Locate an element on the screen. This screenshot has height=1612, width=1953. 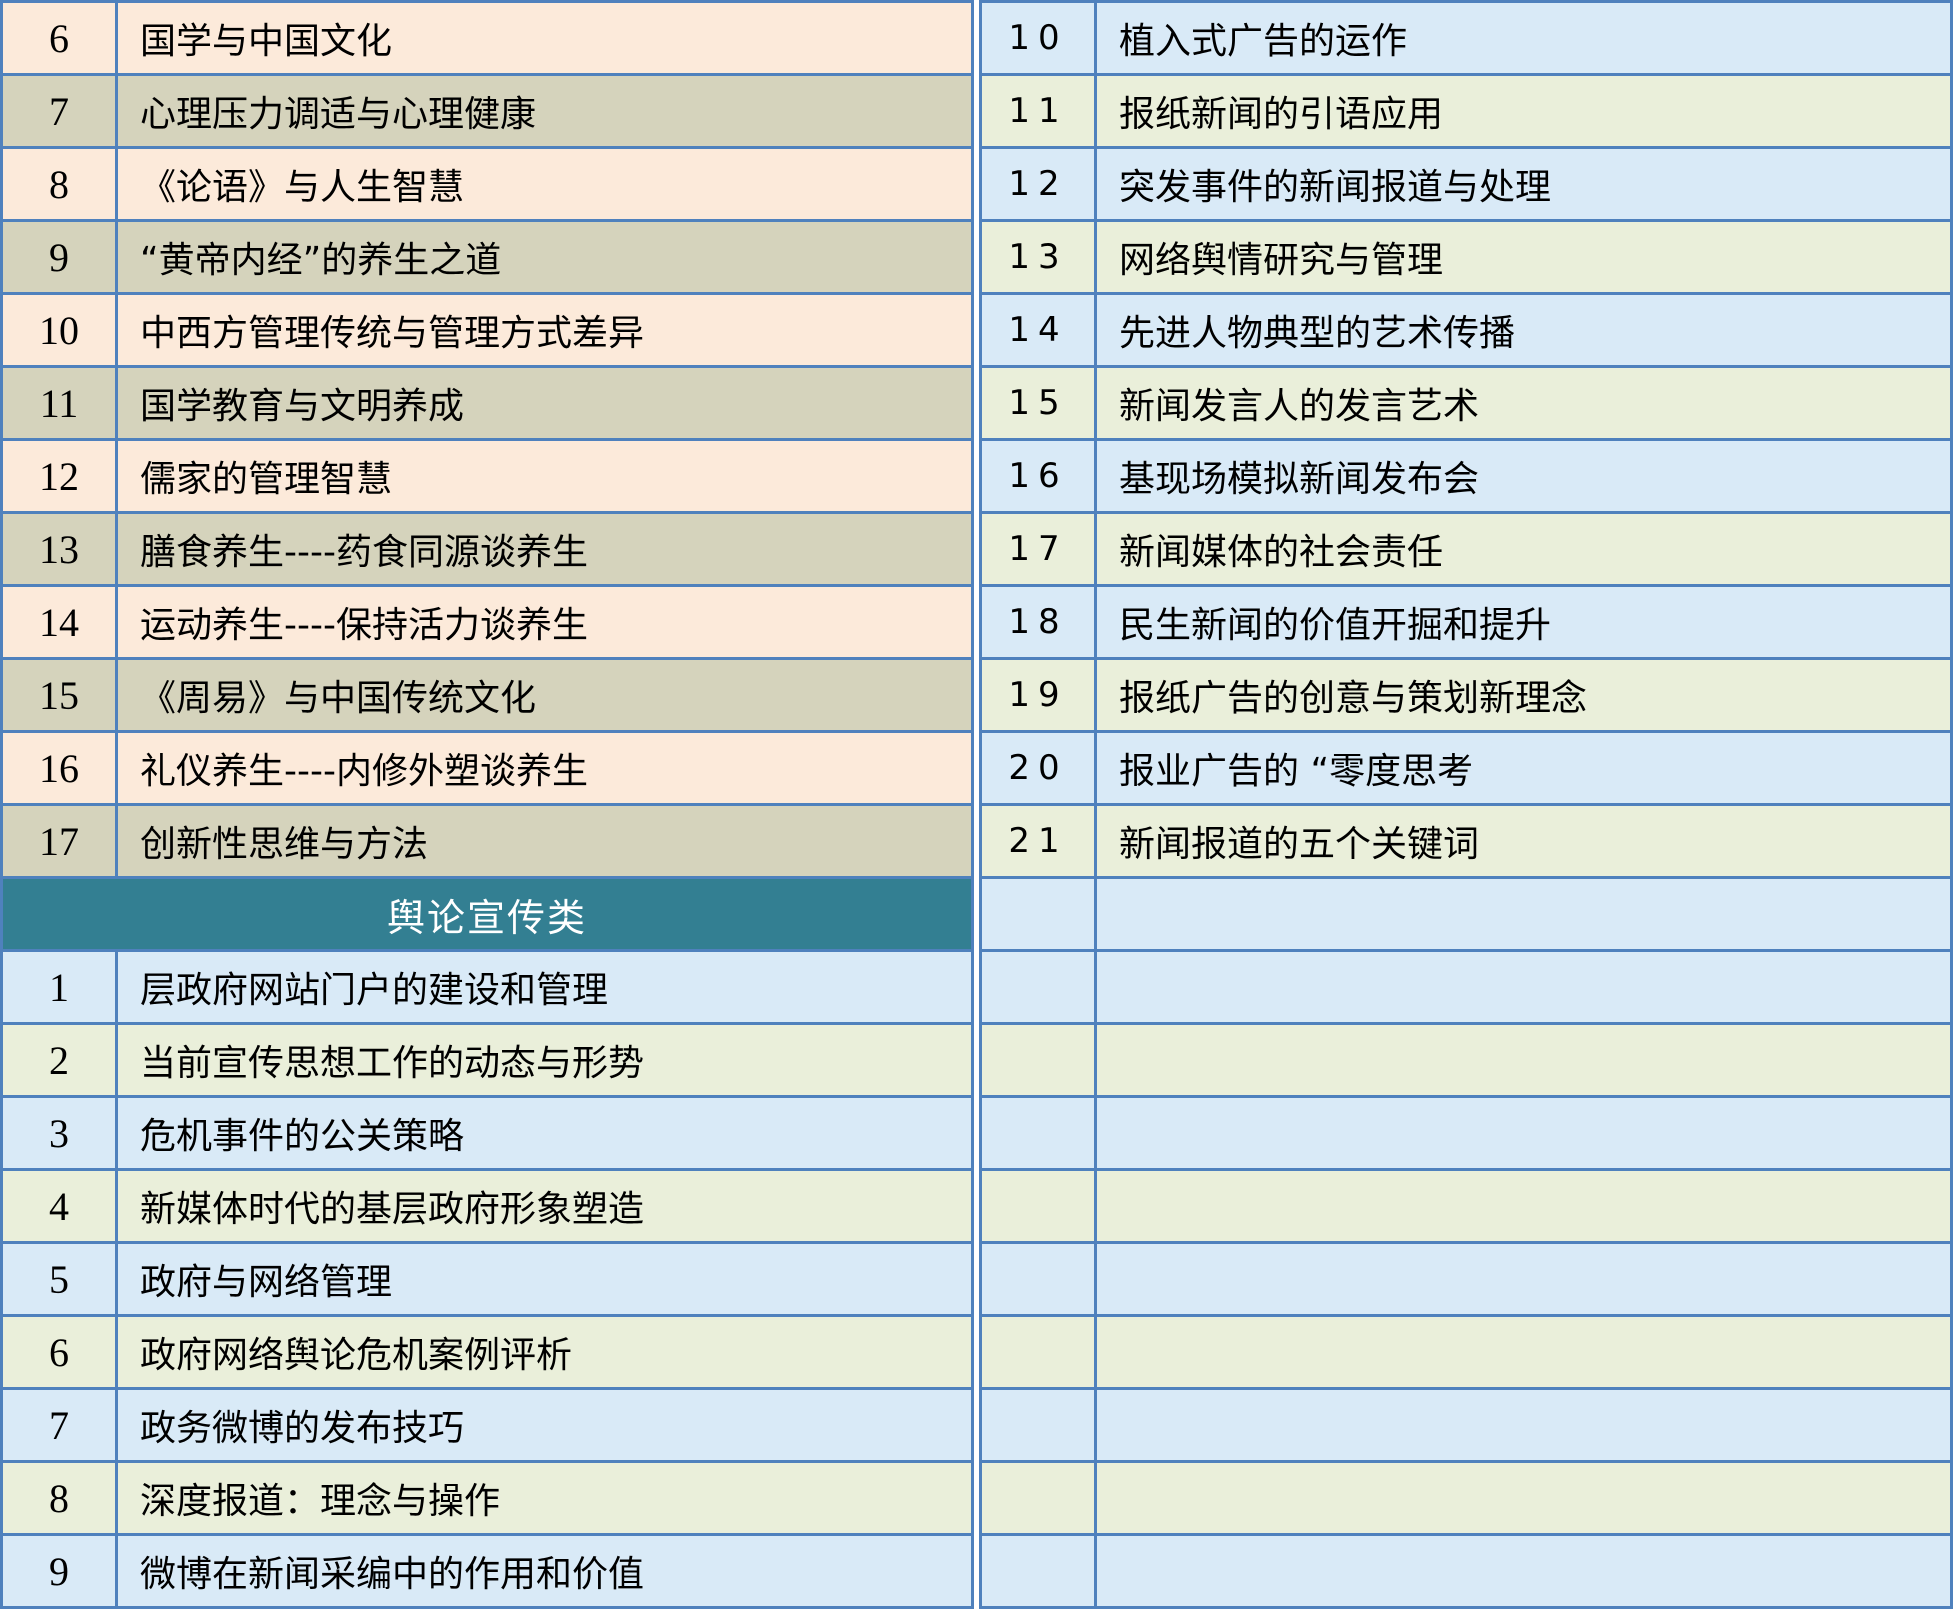
row-title: 民生新闻的价值开掘和提升 is located at coordinates (1523, 622).